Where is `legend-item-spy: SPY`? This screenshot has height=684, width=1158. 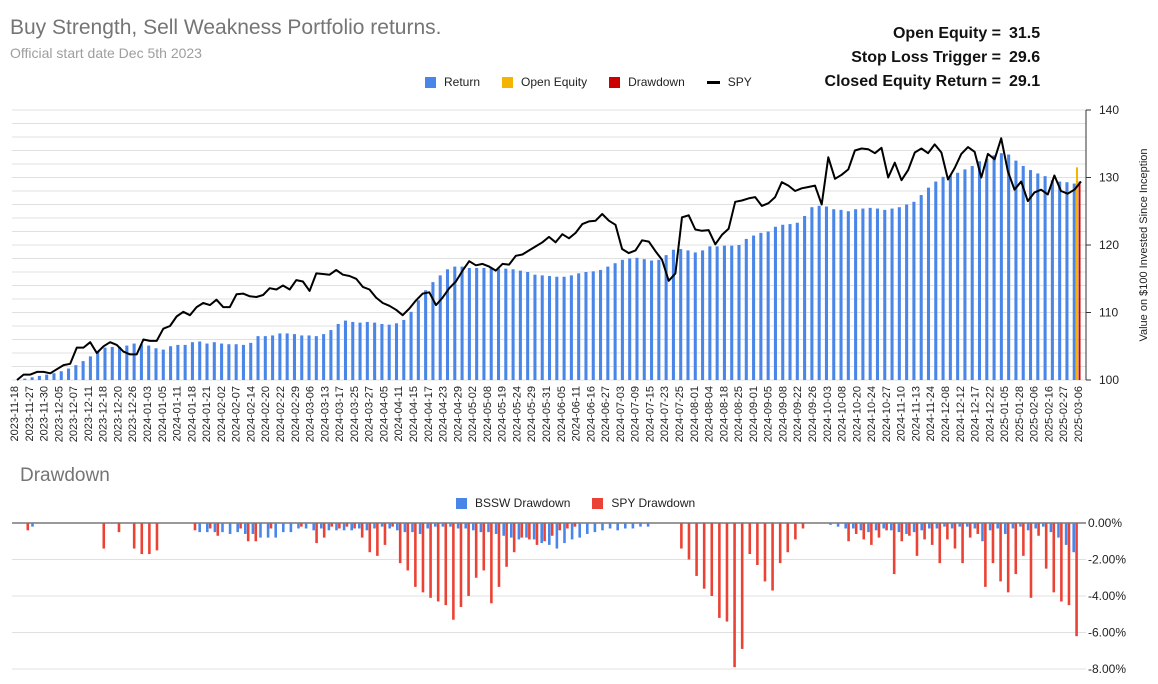 legend-item-spy: SPY is located at coordinates (729, 82).